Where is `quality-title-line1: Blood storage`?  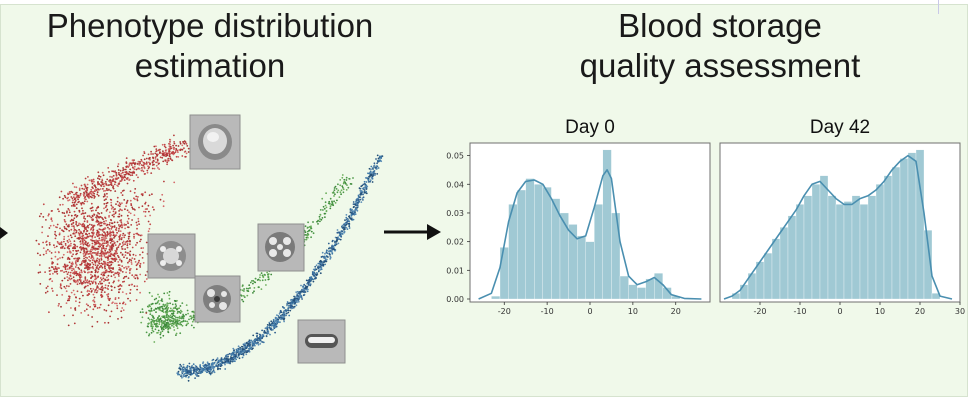 quality-title-line1: Blood storage is located at coordinates (720, 25).